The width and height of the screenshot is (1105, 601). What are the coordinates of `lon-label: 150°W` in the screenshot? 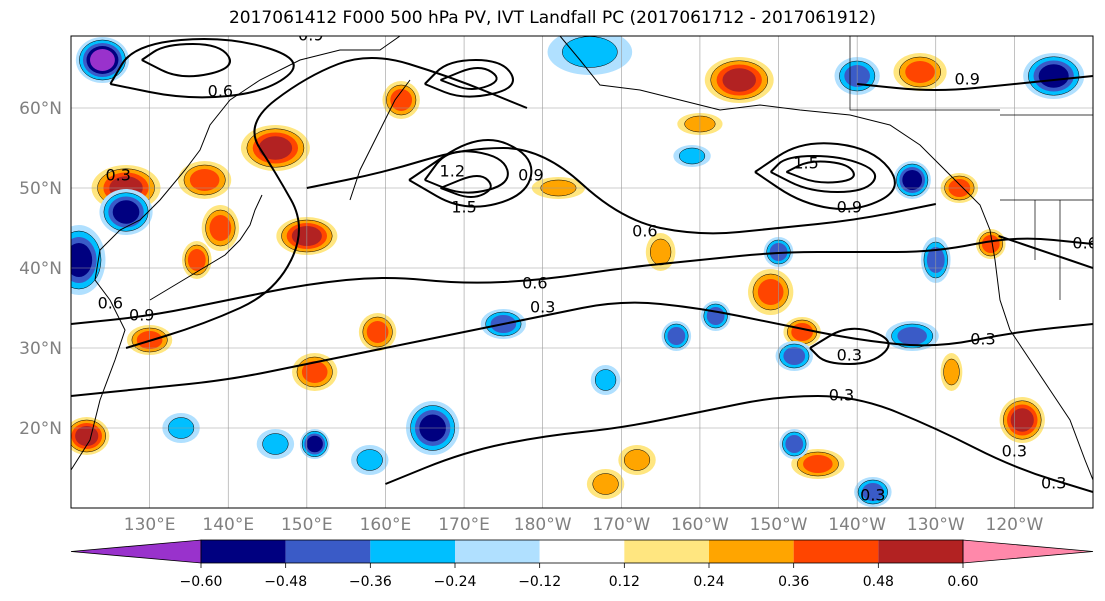 It's located at (779, 525).